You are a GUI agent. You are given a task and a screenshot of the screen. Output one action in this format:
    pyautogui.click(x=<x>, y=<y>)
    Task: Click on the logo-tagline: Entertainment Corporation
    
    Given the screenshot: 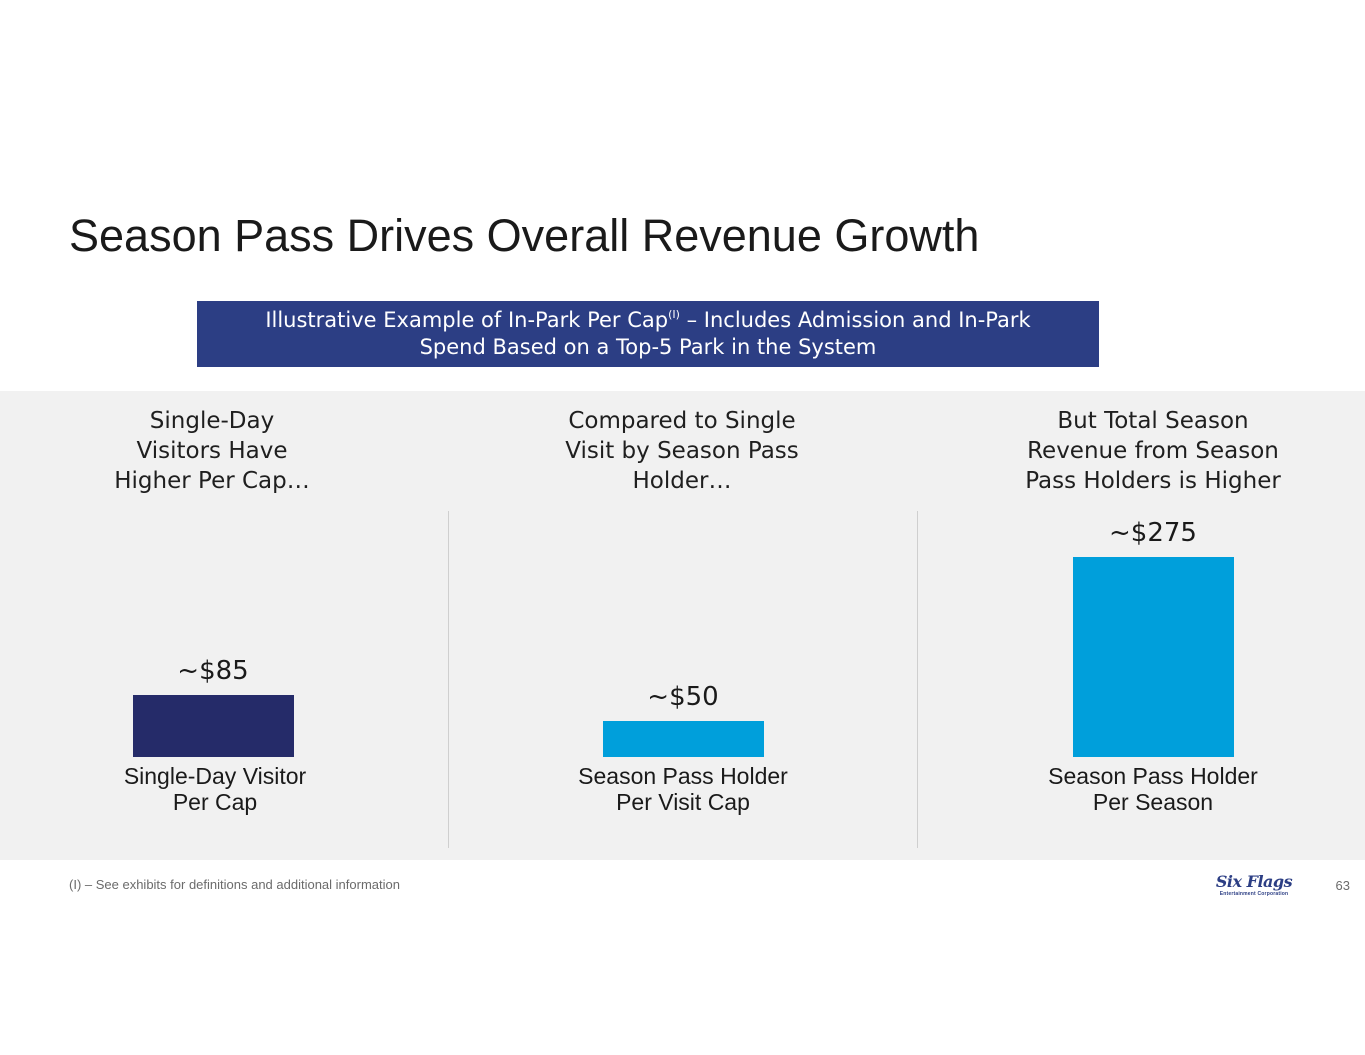 What is the action you would take?
    pyautogui.click(x=1254, y=894)
    